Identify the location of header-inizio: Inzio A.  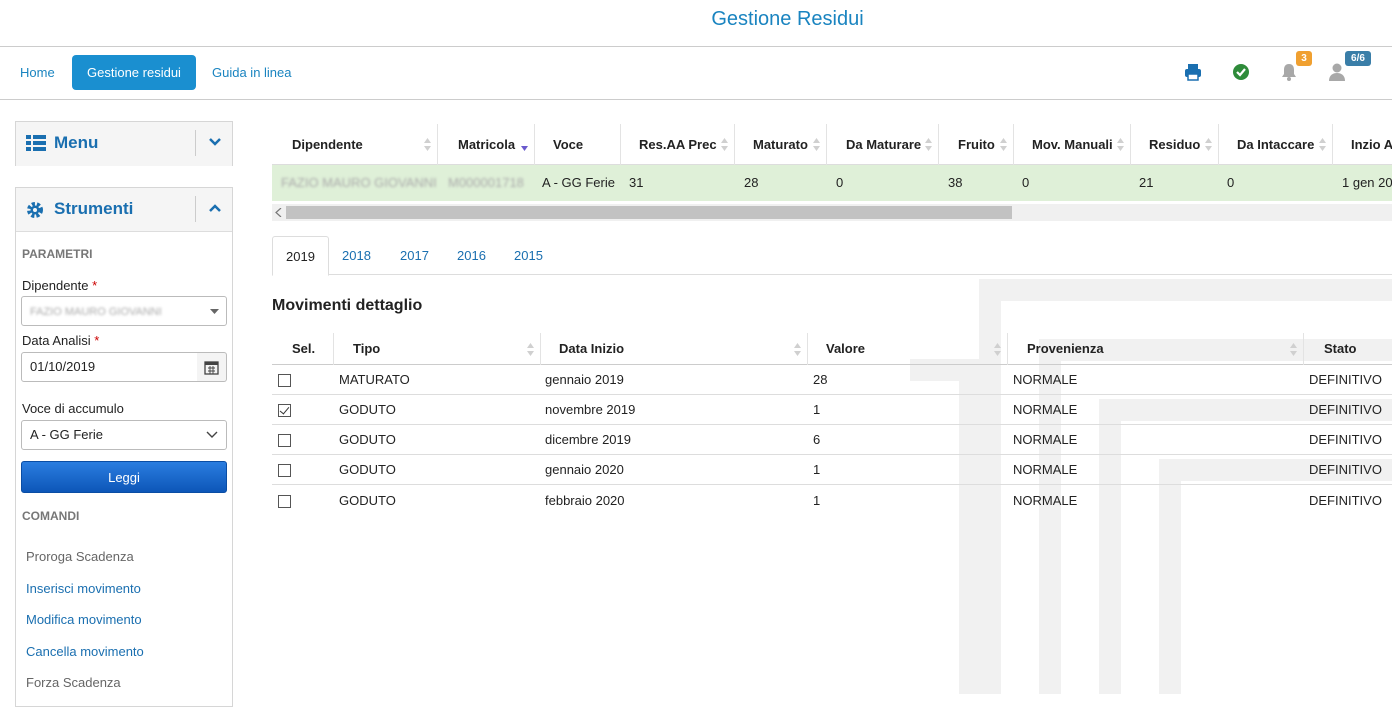
(1371, 144).